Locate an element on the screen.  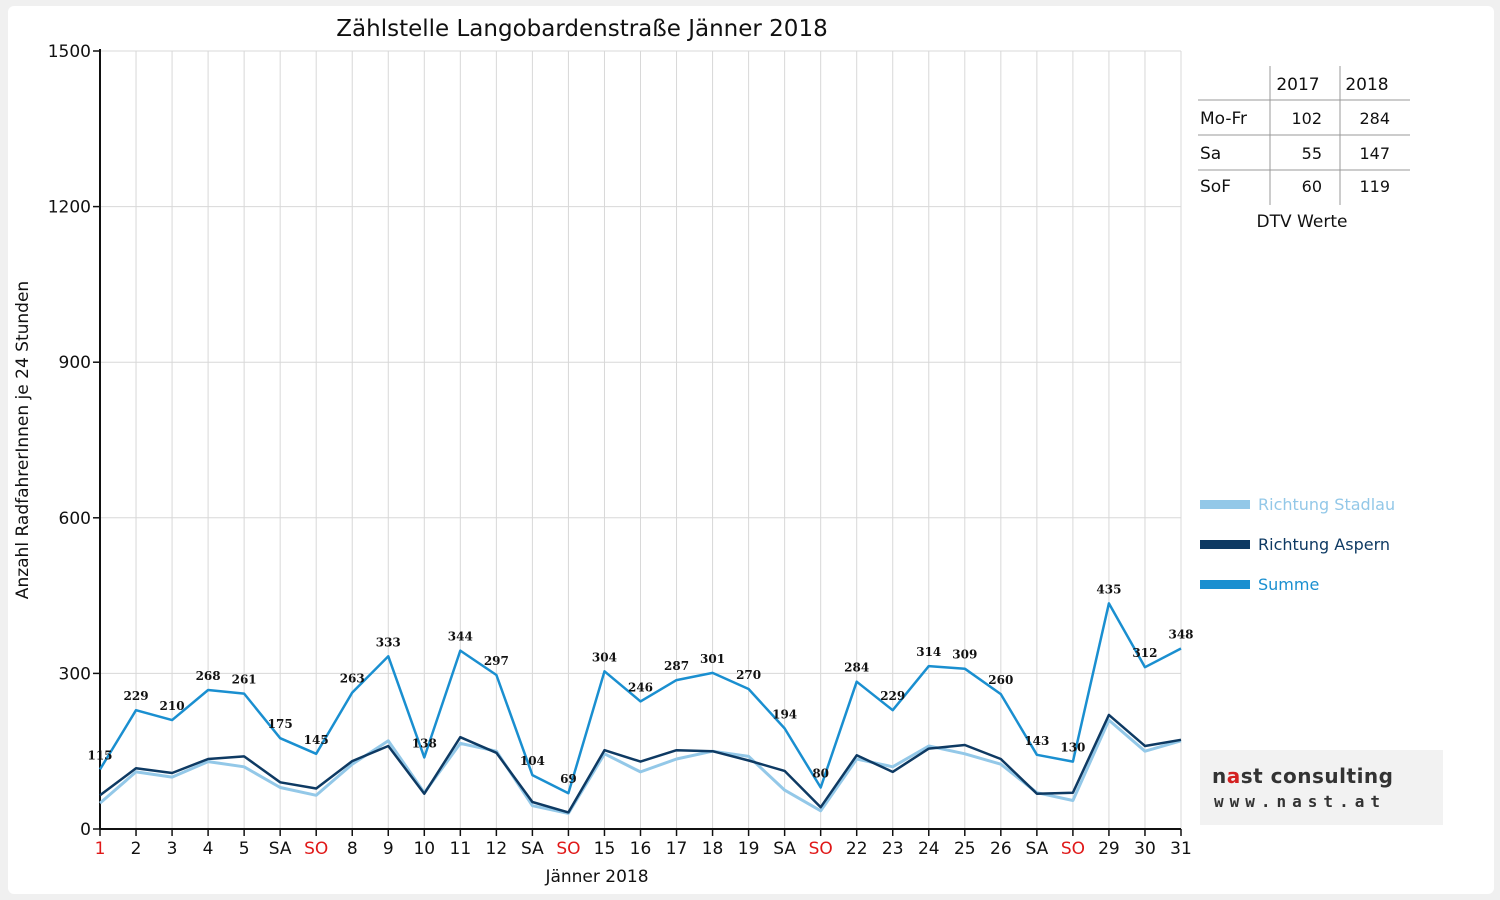
dtv-row-label: SoF is located at coordinates (1215, 187).